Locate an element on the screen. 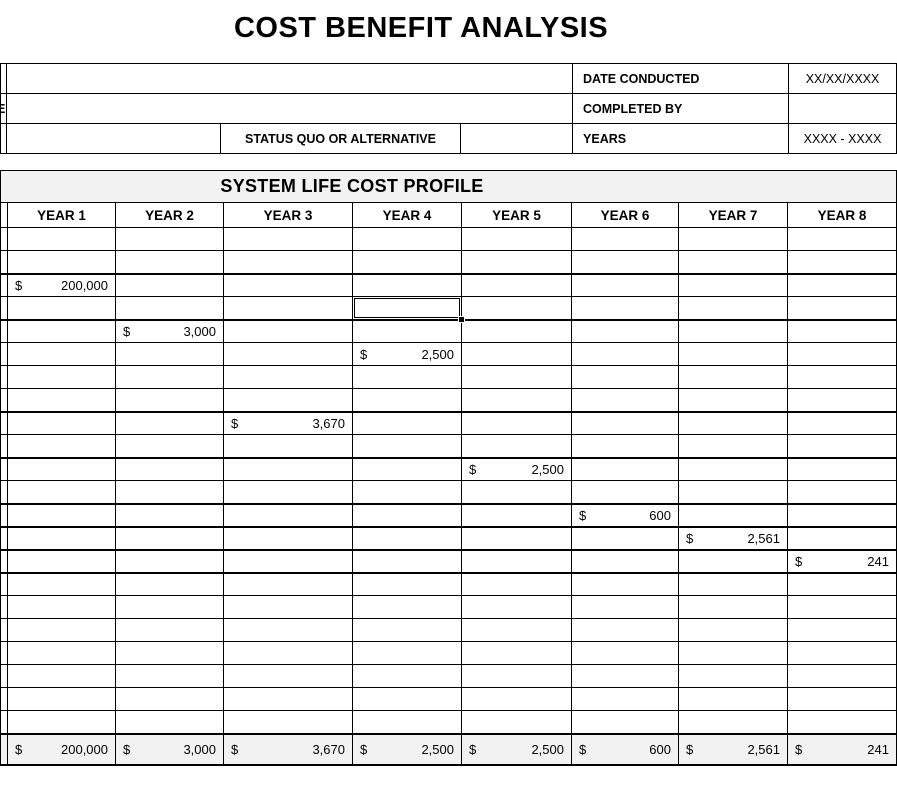  grid-cell: $600 is located at coordinates (625, 514).